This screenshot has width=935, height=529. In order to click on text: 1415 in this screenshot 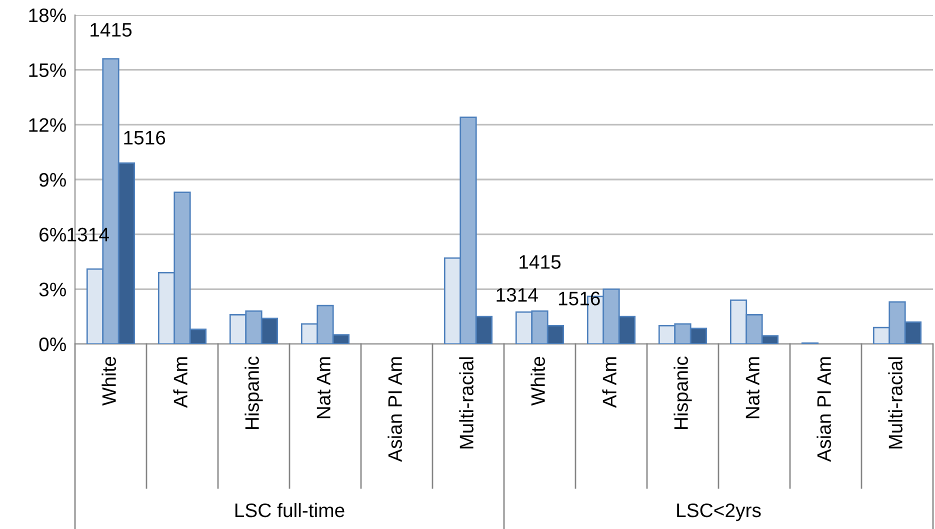, I will do `click(540, 262)`.